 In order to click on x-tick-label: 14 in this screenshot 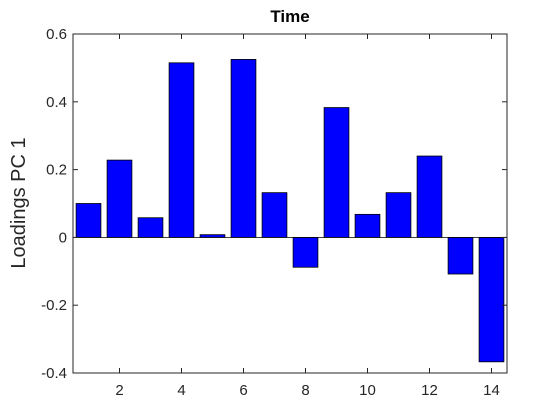, I will do `click(491, 390)`.